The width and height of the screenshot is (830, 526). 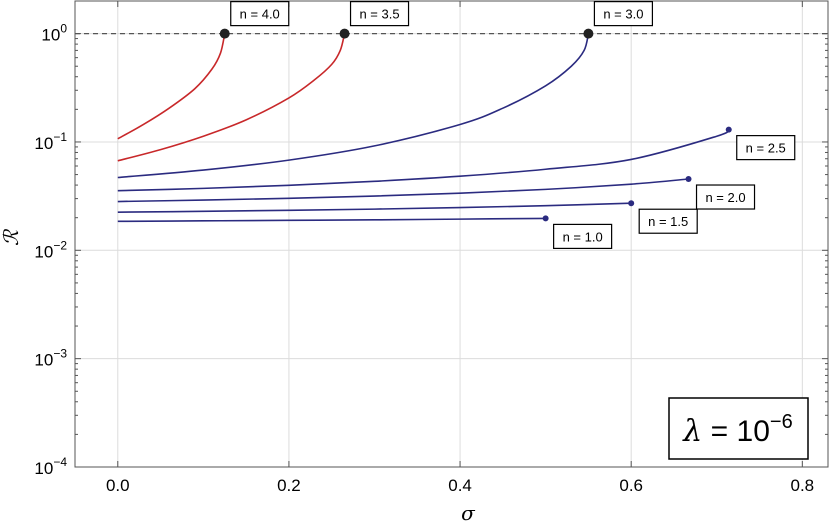 I want to click on series-label: n = 2.0, so click(x=725, y=197).